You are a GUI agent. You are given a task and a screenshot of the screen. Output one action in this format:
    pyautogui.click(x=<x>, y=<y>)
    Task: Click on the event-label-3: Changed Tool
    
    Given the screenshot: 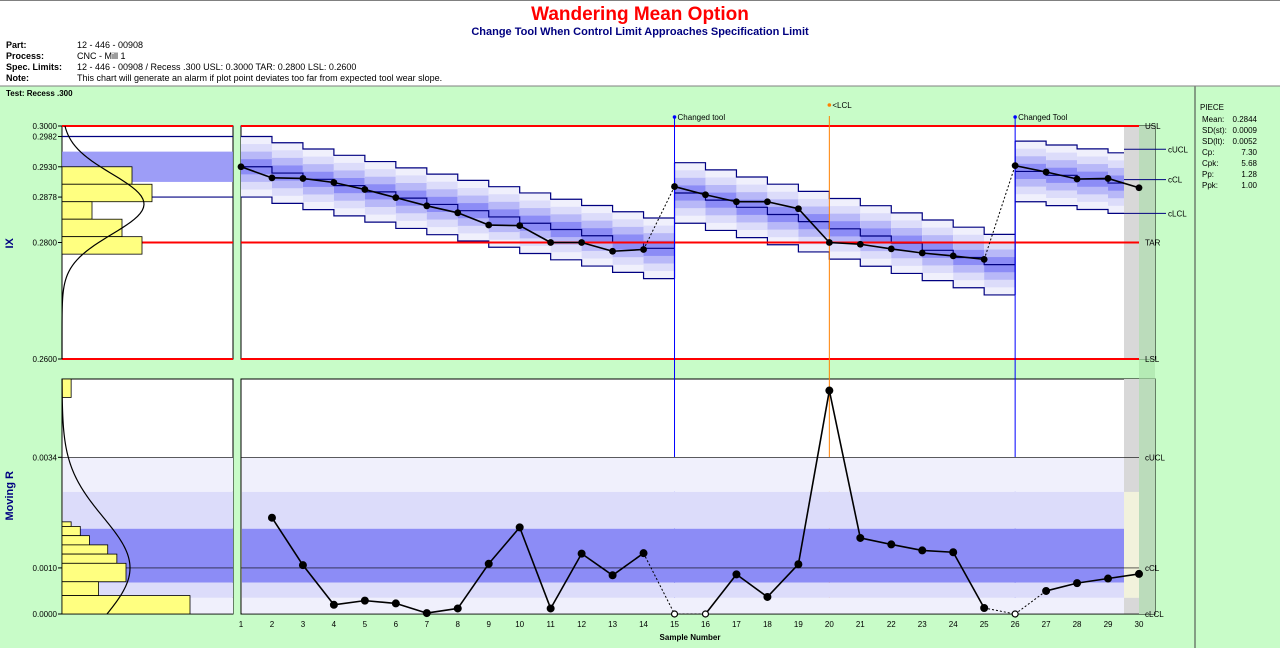 What is the action you would take?
    pyautogui.click(x=1042, y=117)
    